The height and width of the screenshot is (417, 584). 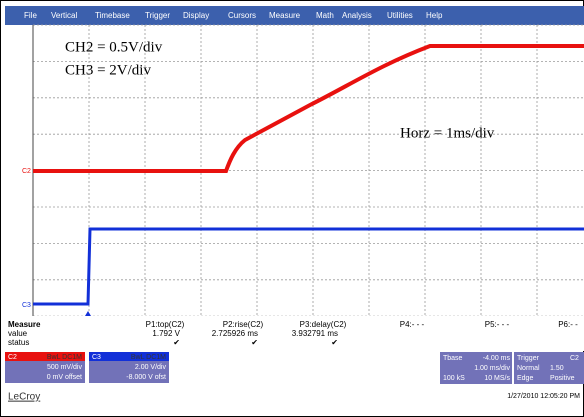 What do you see at coordinates (26, 305) in the screenshot?
I see `trace-label: C3` at bounding box center [26, 305].